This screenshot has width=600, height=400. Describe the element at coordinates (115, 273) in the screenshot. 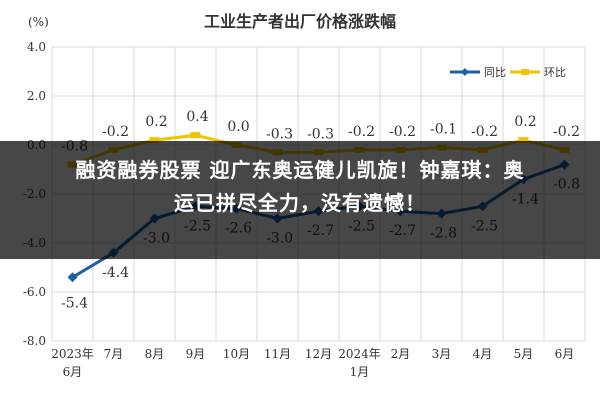

I see `data-label: -4.4` at that location.